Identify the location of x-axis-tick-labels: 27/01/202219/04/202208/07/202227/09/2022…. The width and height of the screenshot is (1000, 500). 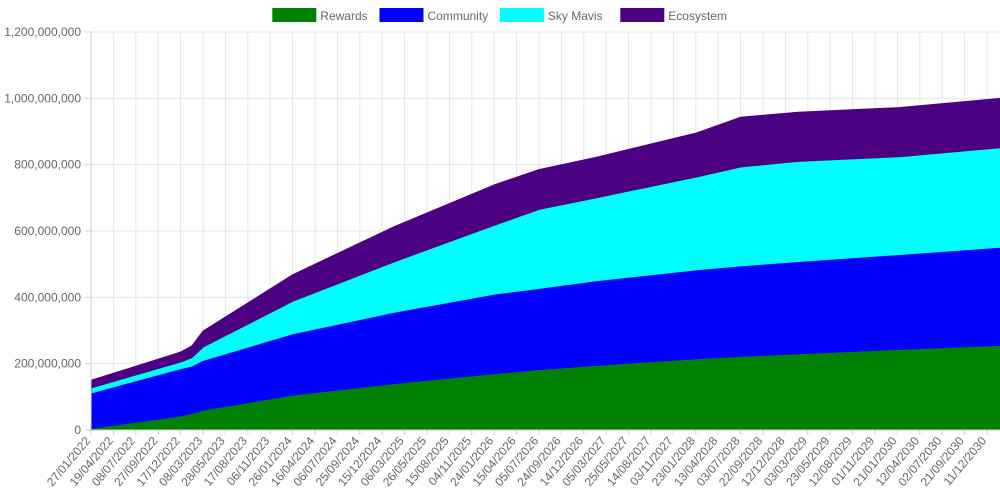
(517, 461).